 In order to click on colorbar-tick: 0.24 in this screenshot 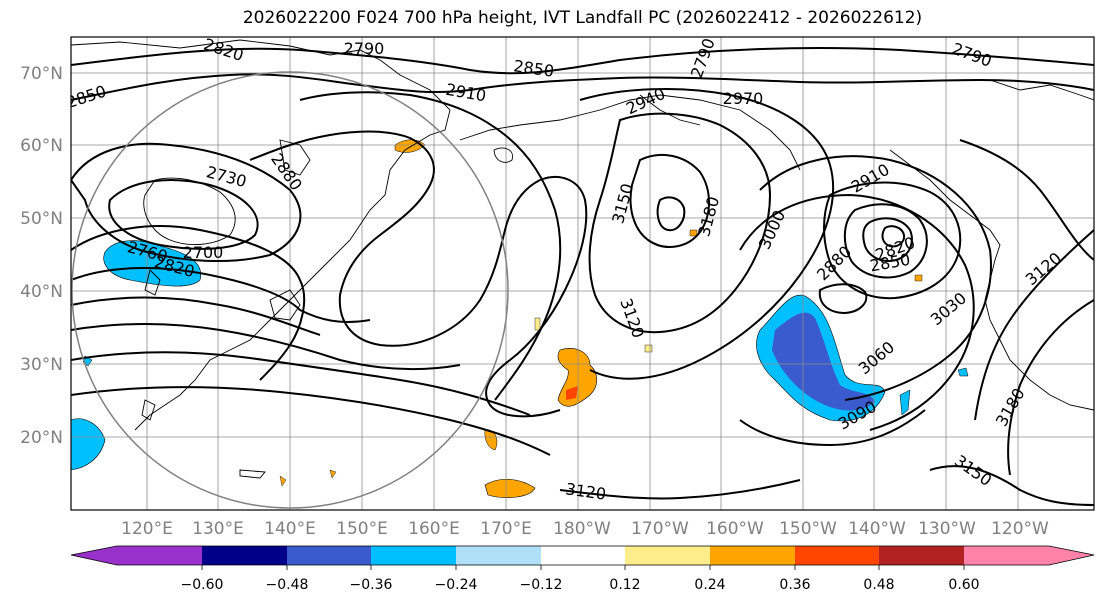, I will do `click(709, 585)`.